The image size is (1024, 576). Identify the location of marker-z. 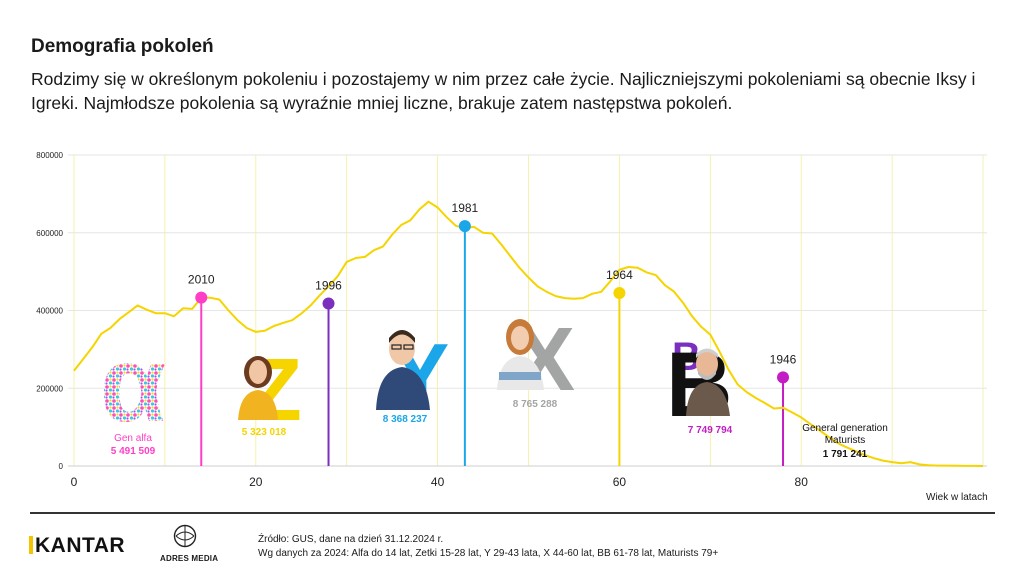
(328, 303).